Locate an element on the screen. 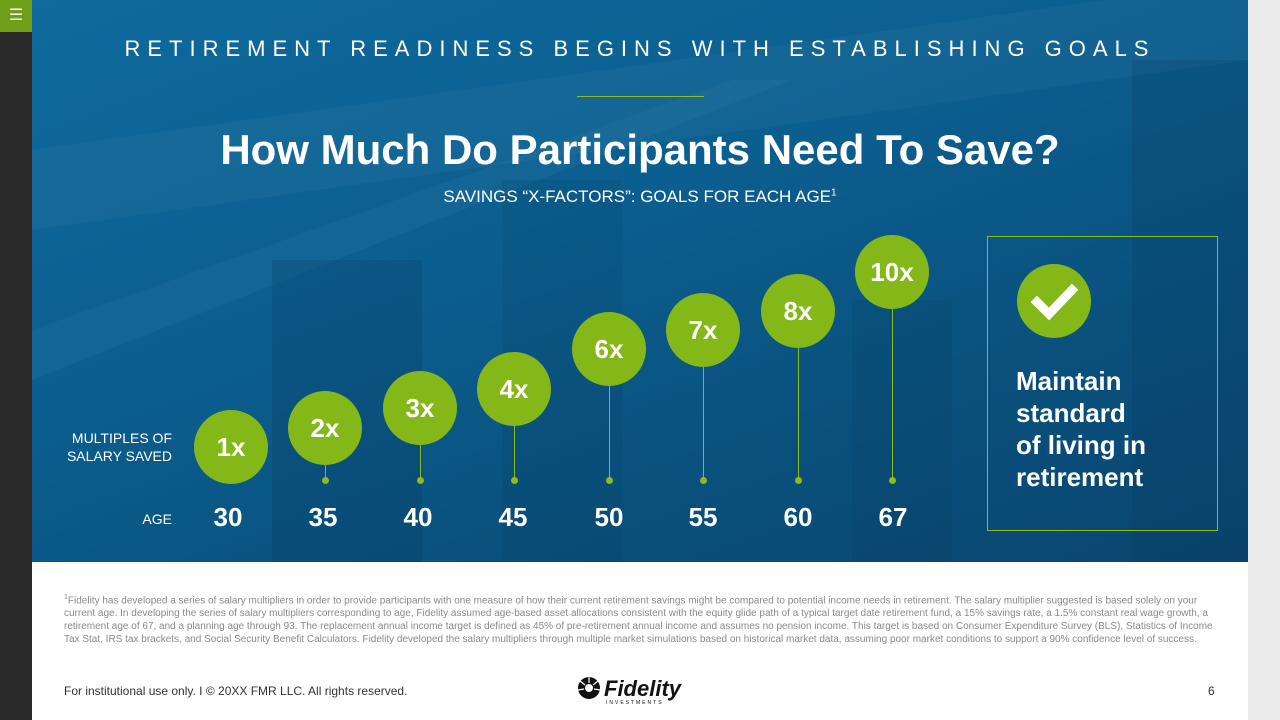  slide-subtitle: SAVINGS “X-FACTORS”: GOALS FOR EACH AGE1 is located at coordinates (640, 197).